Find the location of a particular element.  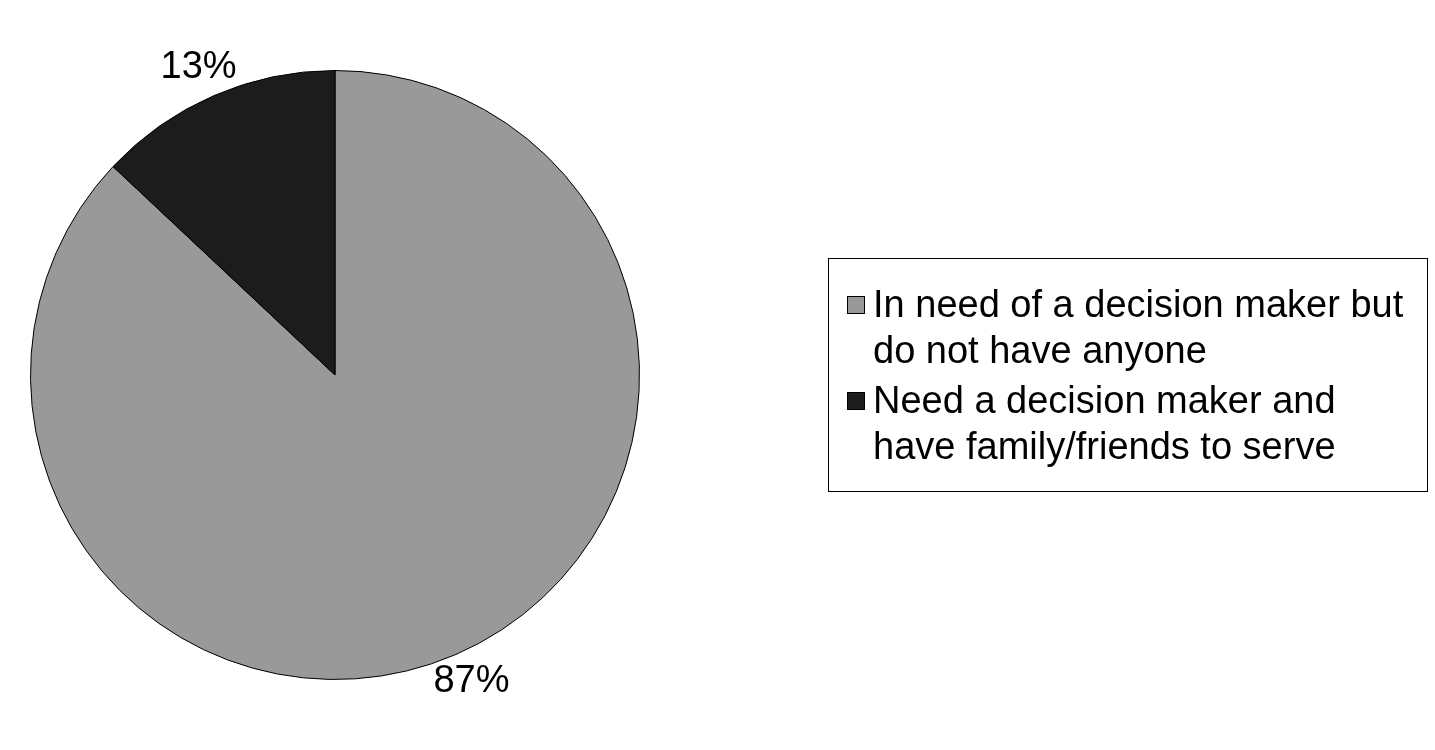

legend-label: In need of a decision maker but do not have anyone is located at coordinates (1139, 327).